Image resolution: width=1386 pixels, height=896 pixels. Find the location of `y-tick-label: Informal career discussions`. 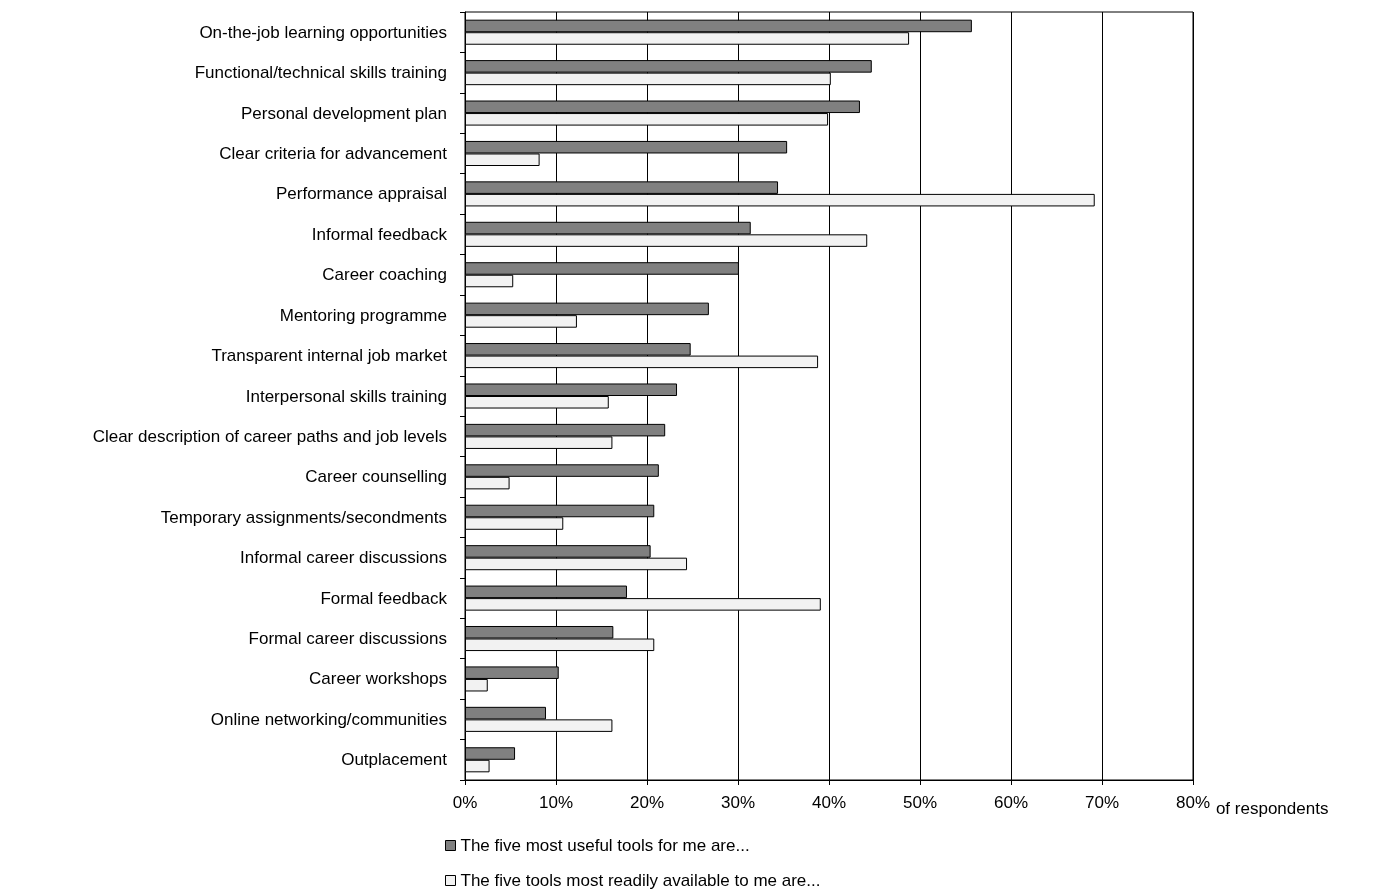

y-tick-label: Informal career discussions is located at coordinates (343, 558).